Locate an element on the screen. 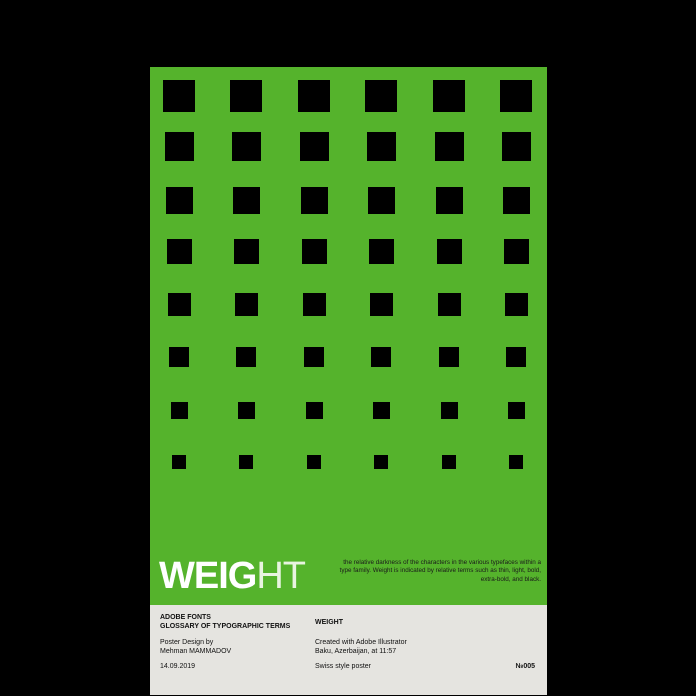  date: 14.09.2019 is located at coordinates (178, 666).